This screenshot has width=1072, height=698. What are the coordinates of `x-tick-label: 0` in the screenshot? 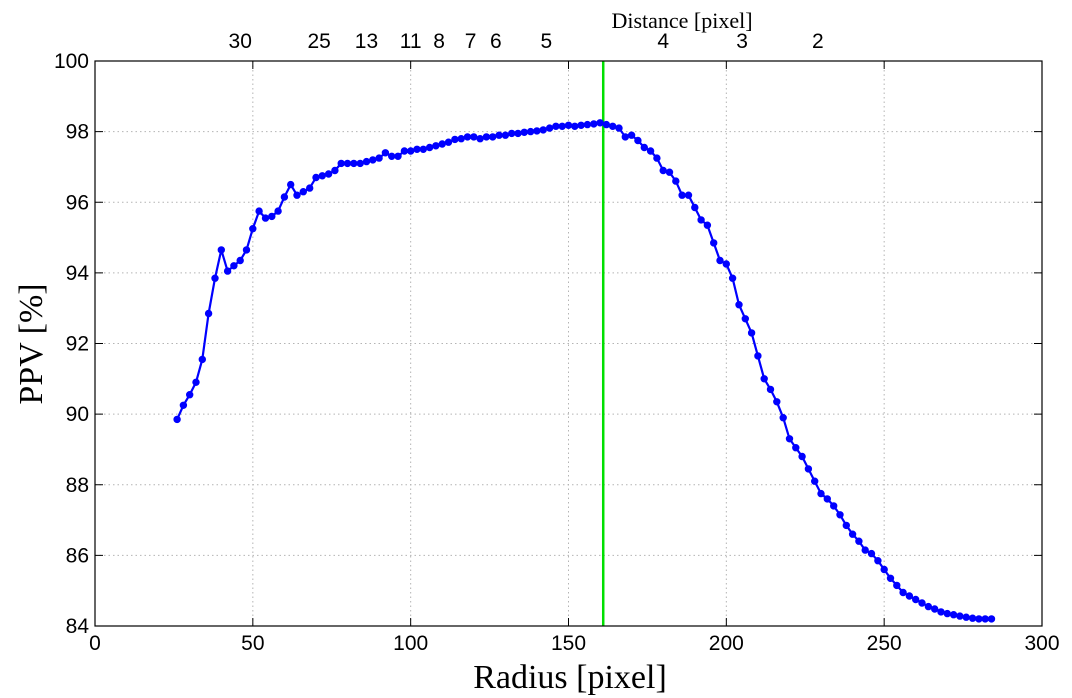 It's located at (95, 643).